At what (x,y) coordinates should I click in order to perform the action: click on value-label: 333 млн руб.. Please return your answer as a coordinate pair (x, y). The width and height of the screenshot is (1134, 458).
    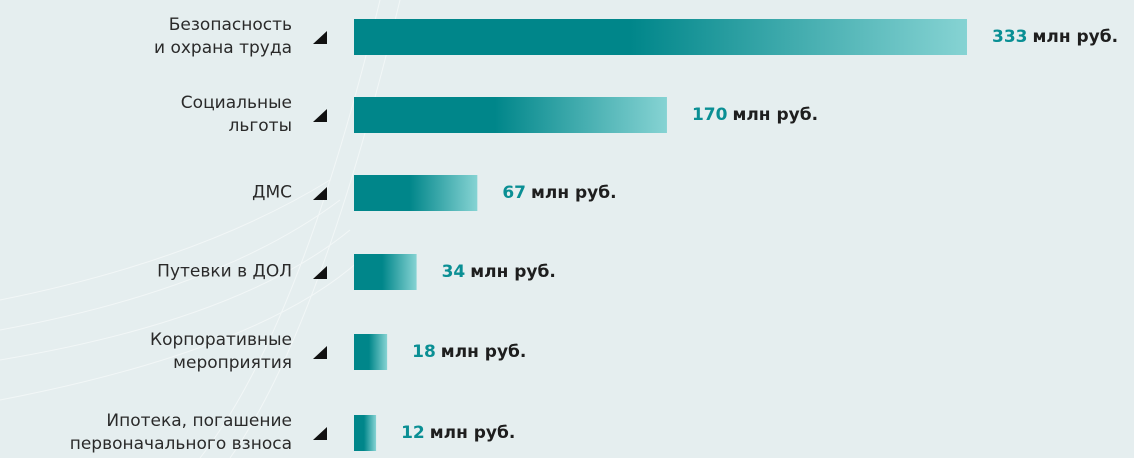
    Looking at the image, I should click on (1055, 37).